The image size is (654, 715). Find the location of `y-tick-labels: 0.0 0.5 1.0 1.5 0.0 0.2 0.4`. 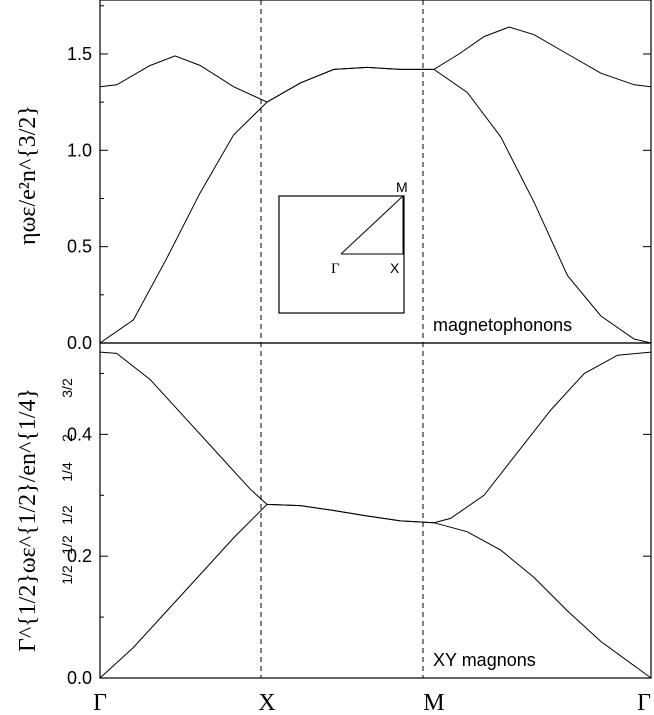

y-tick-labels: 0.0 0.5 1.0 1.5 0.0 0.2 0.4 is located at coordinates (79, 366).